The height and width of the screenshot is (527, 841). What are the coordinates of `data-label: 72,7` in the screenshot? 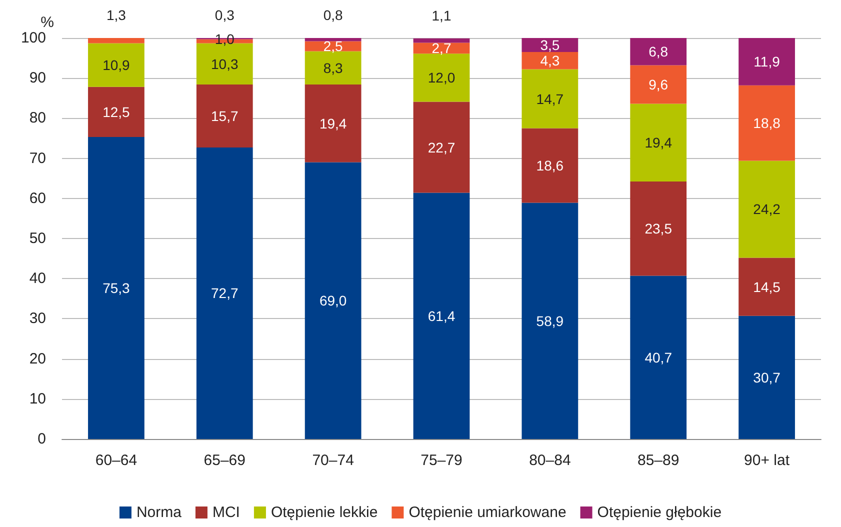 It's located at (224, 293).